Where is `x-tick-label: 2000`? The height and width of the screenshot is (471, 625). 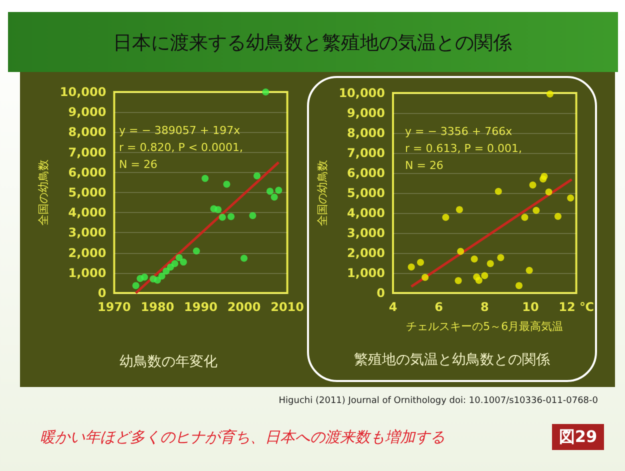
x-tick-label: 2000 is located at coordinates (244, 307).